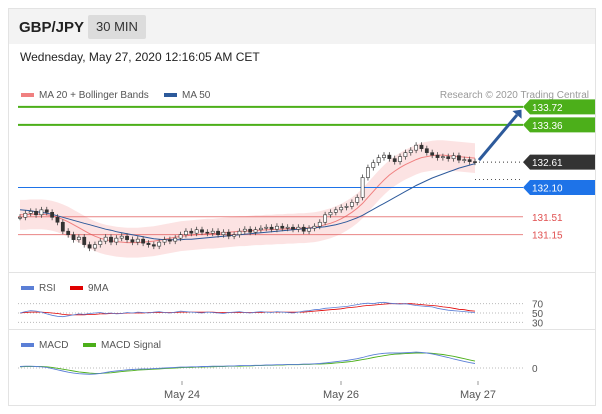 The image size is (602, 414). I want to click on pivot-label-3: 132.10, so click(547, 188).